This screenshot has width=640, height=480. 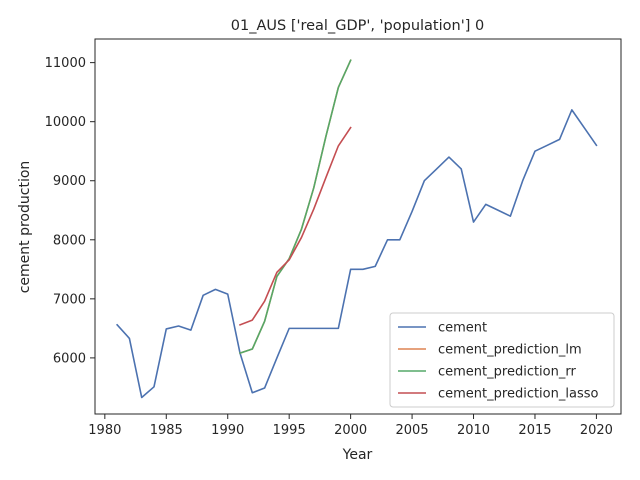 What do you see at coordinates (596, 430) in the screenshot?
I see `x-tick-label: 2020` at bounding box center [596, 430].